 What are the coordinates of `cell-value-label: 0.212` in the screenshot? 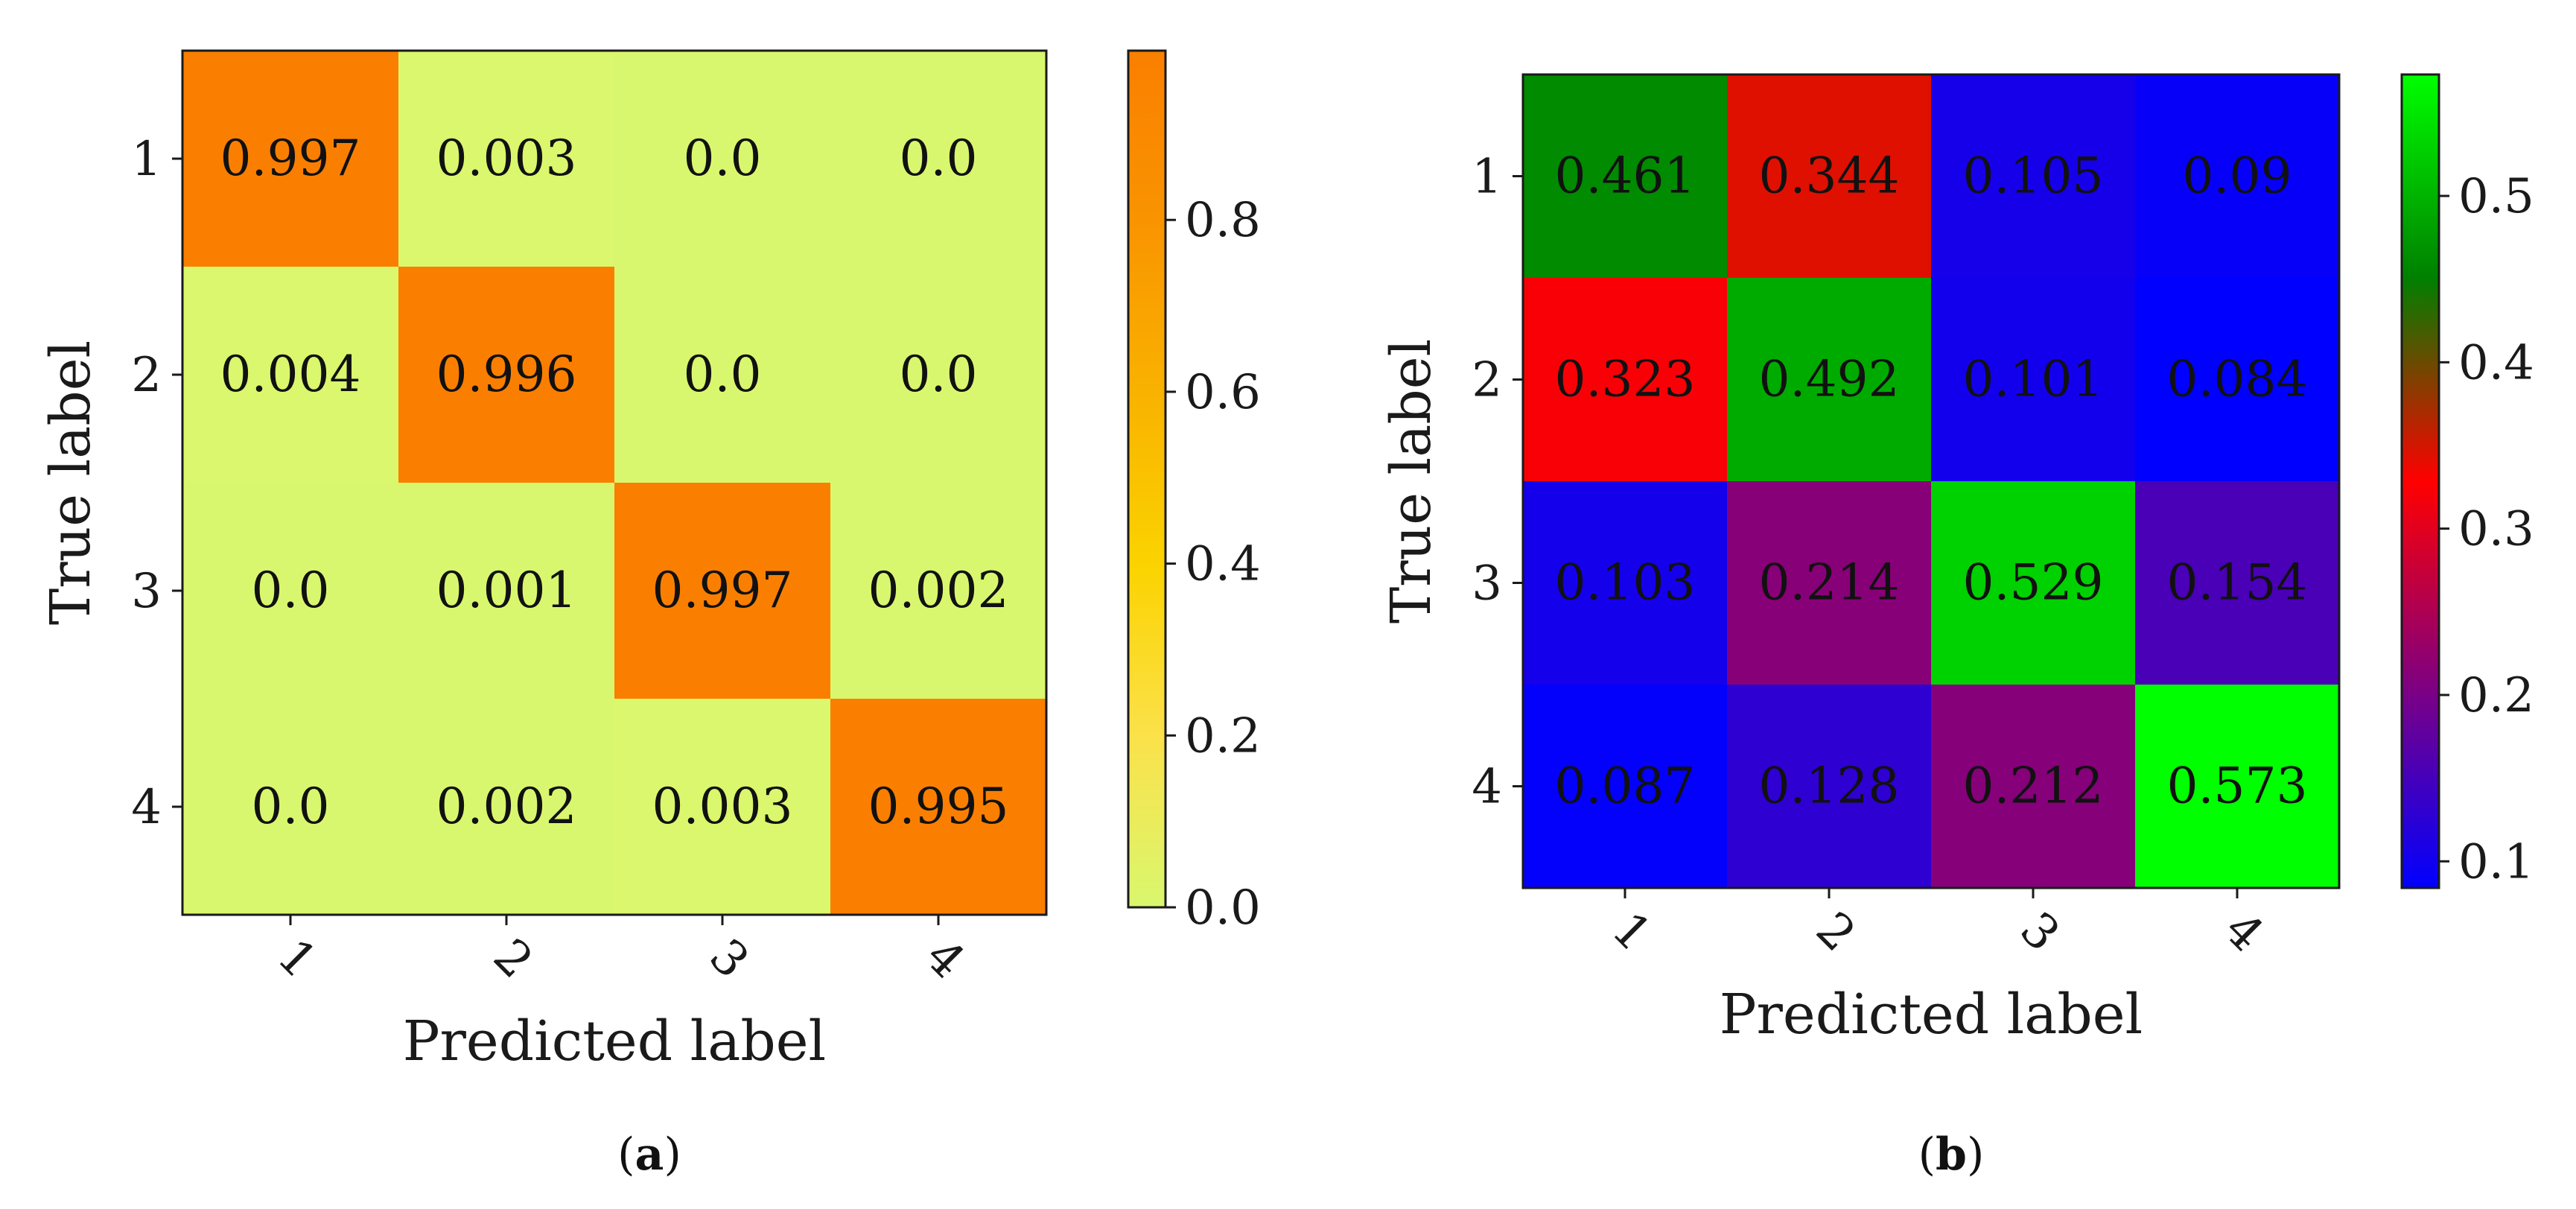 It's located at (2033, 786).